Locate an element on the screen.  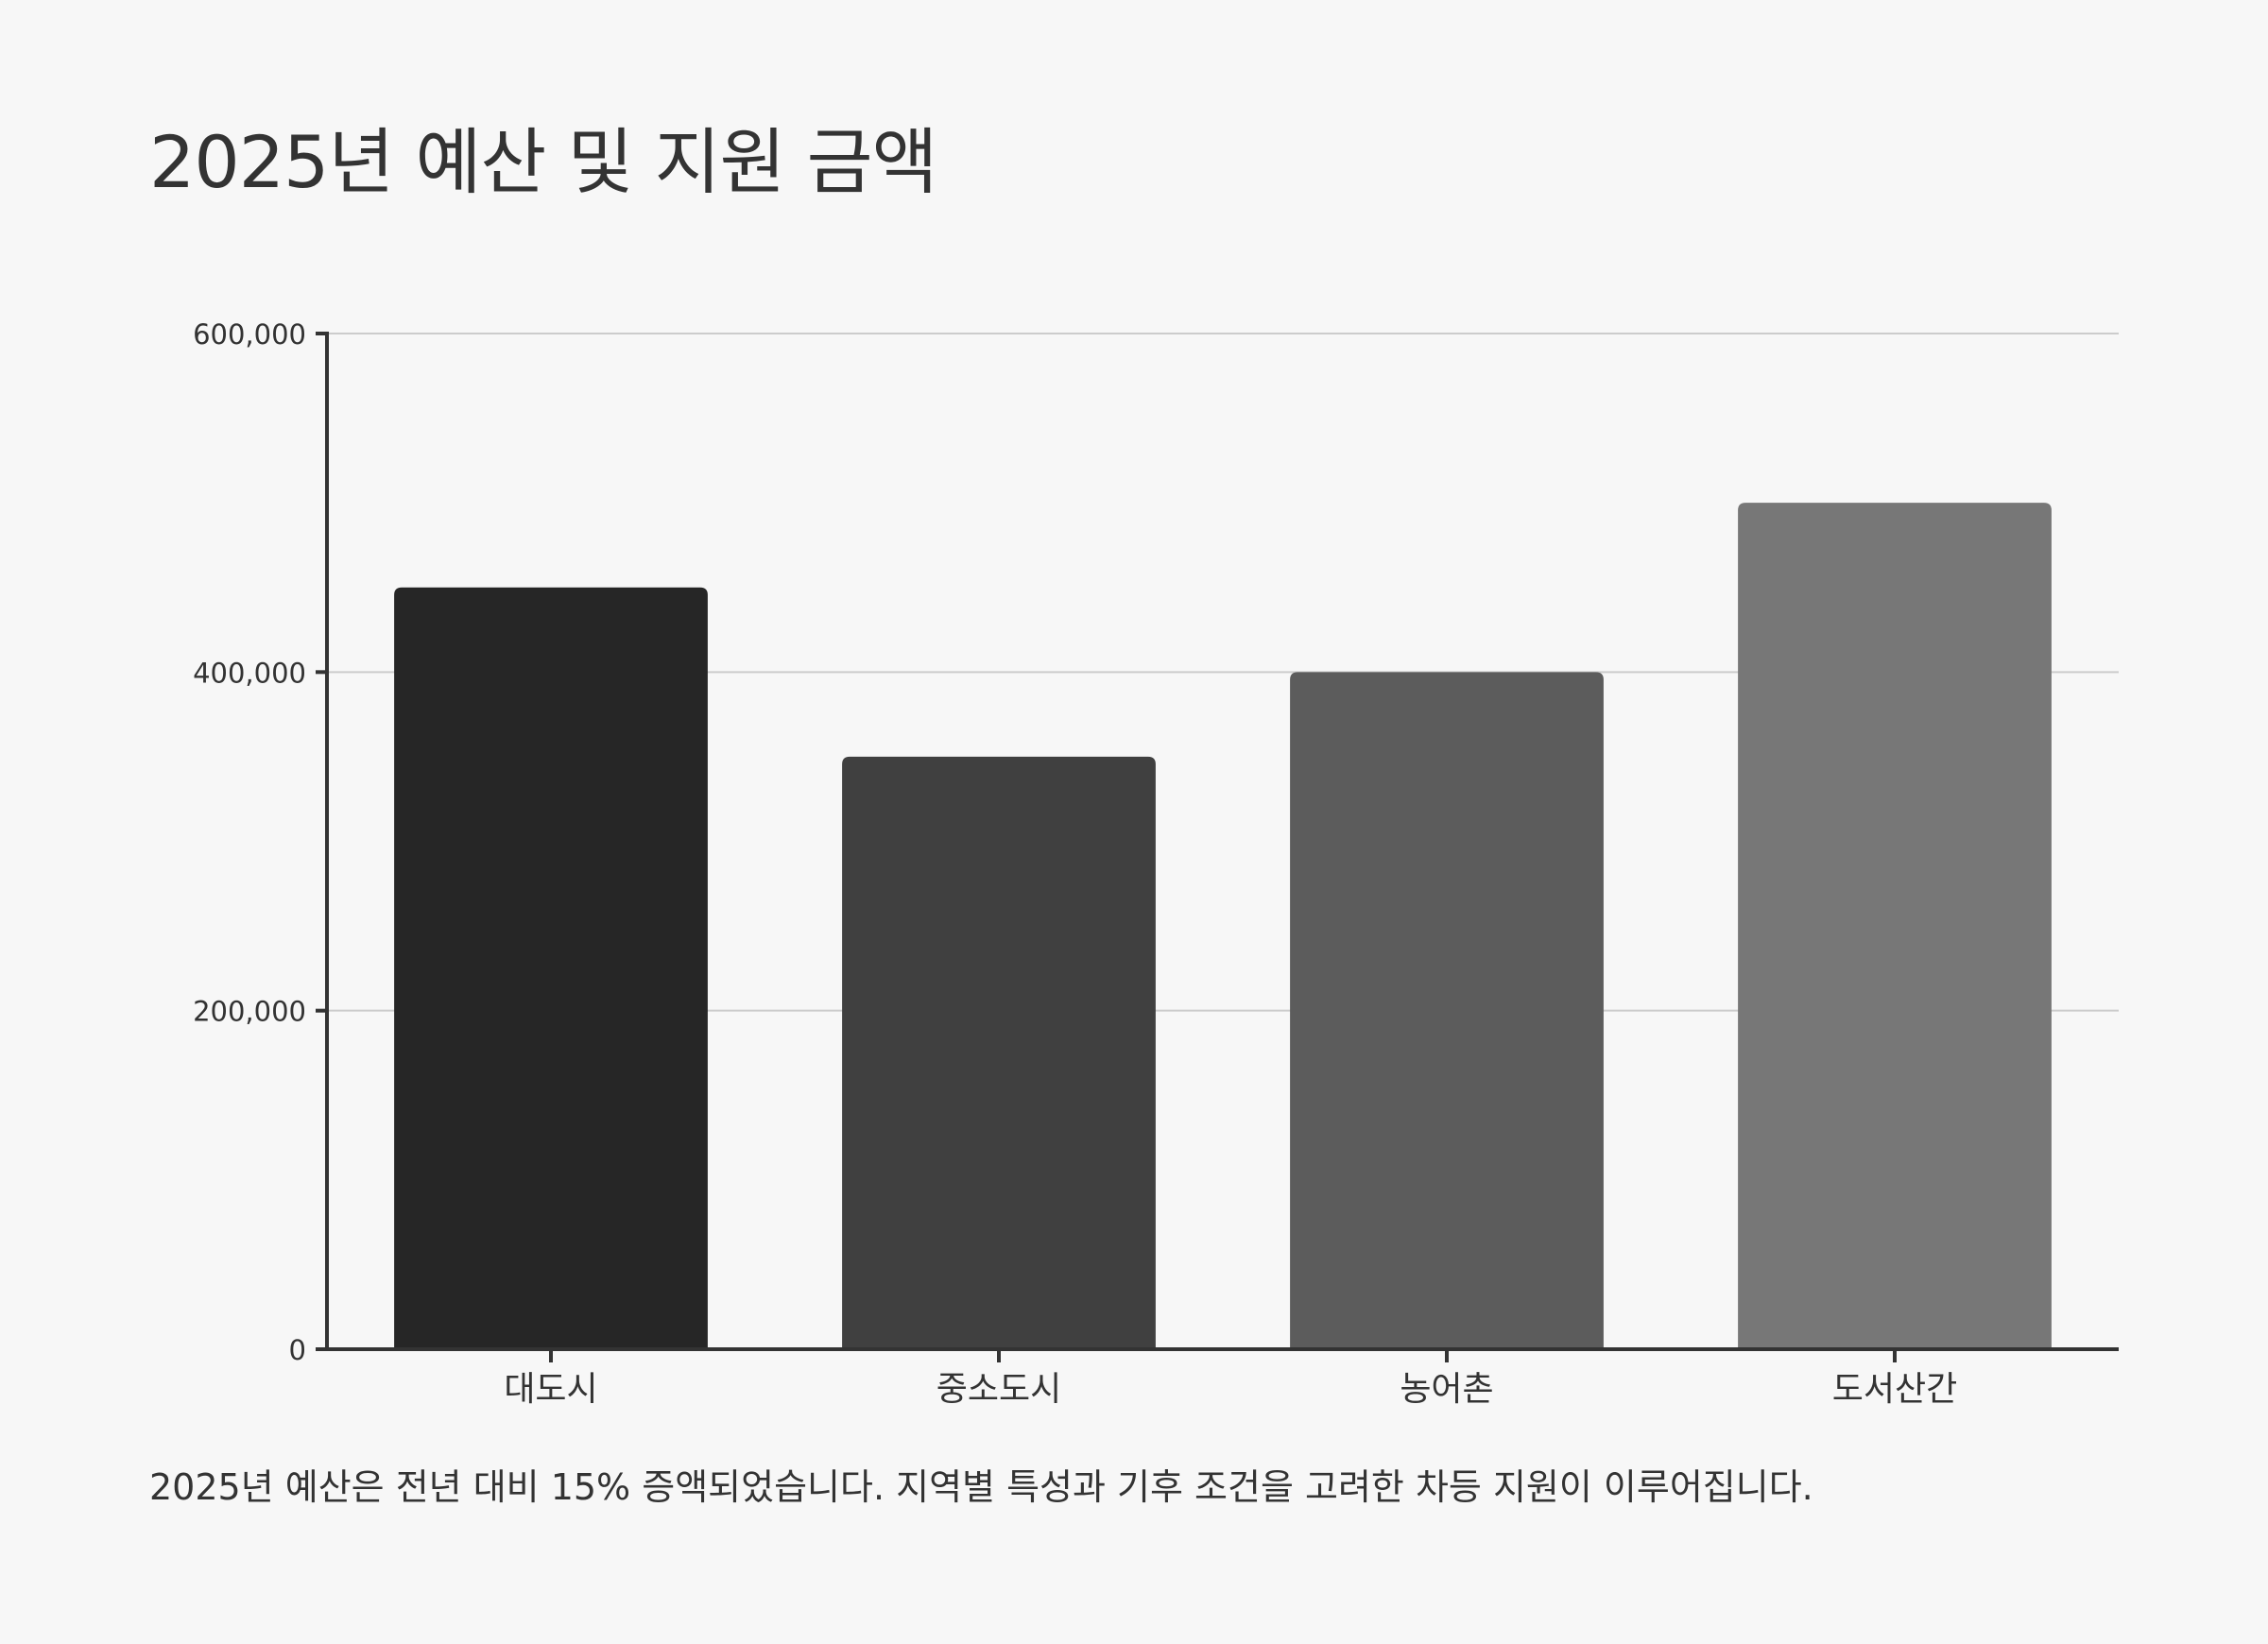
x-tick-label: 농어촌 is located at coordinates (1446, 1389).